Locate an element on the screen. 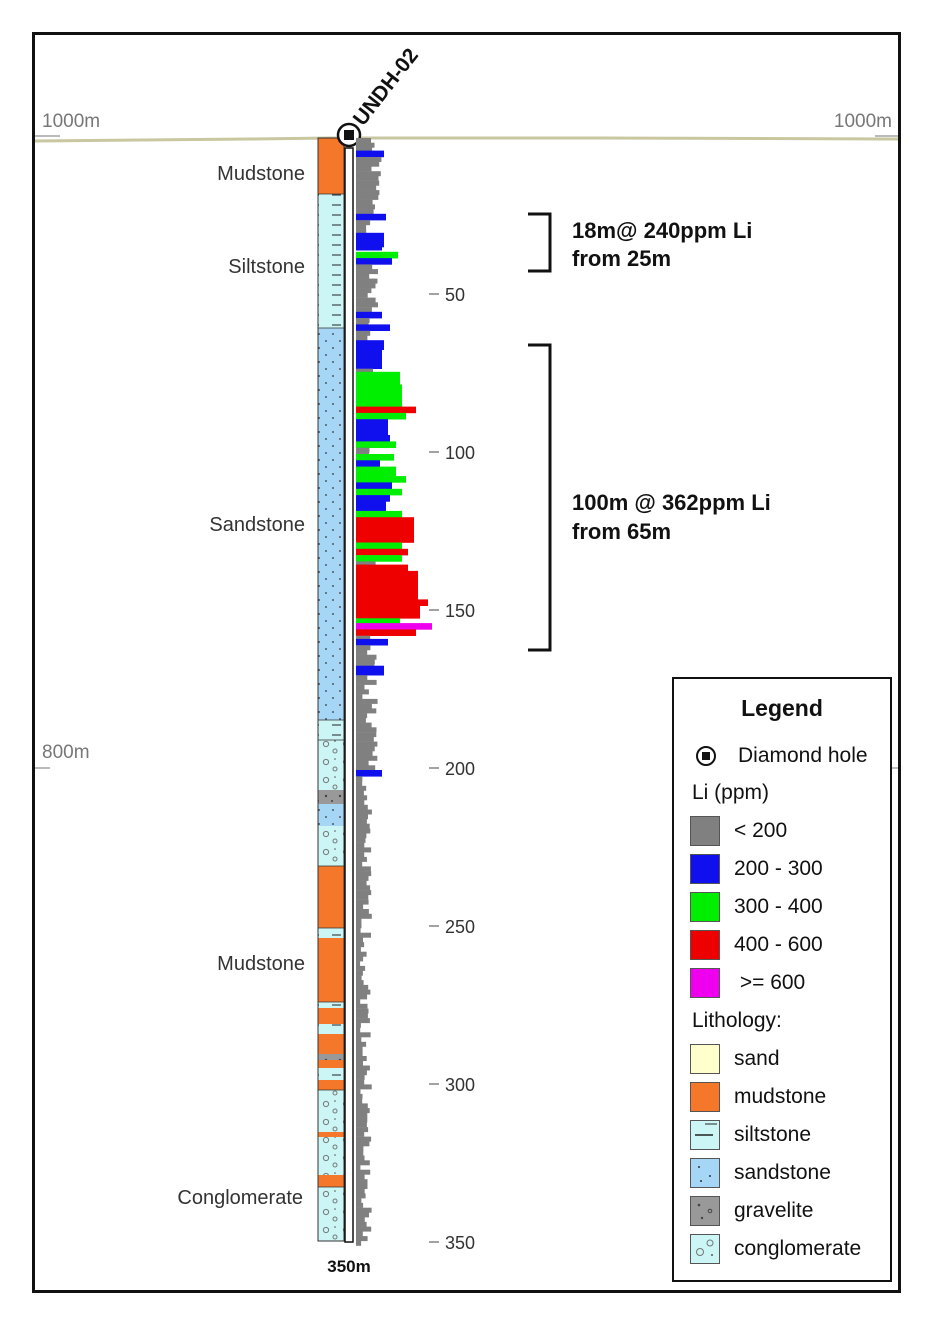 This screenshot has width=936, height=1328. legend-title: Legend is located at coordinates (782, 708).